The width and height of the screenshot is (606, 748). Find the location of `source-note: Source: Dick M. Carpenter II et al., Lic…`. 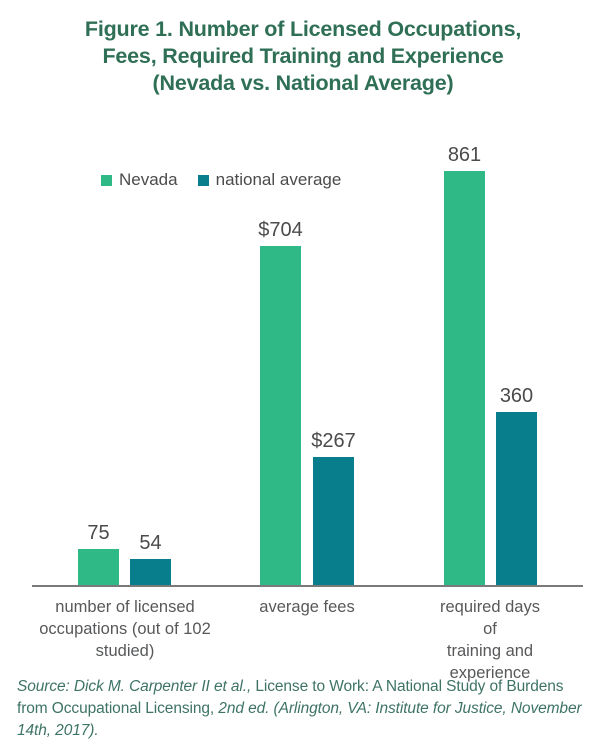

source-note: Source: Dick M. Carpenter II et al., Lic… is located at coordinates (305, 709).